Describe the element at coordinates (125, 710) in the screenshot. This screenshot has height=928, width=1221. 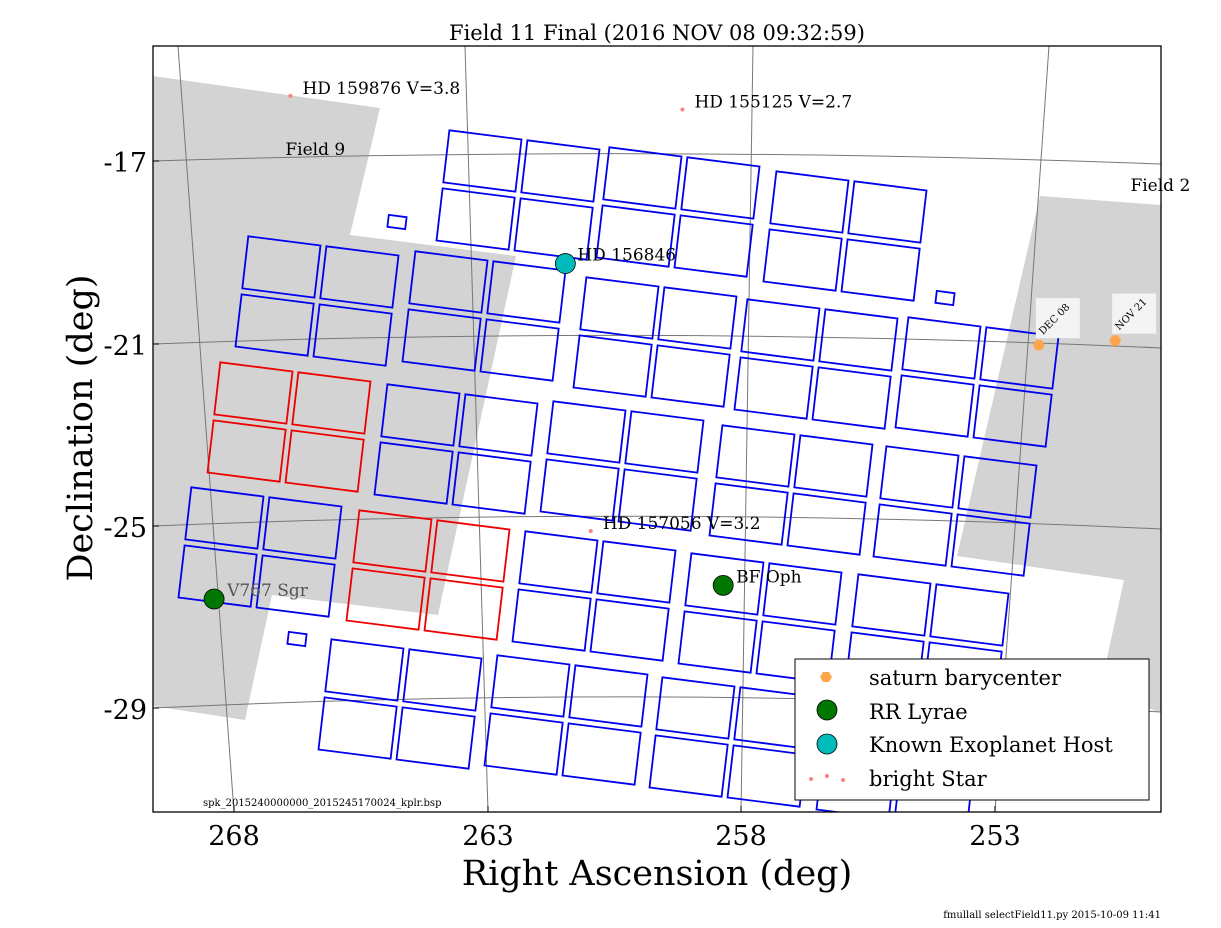
I see `y-tick-label: -29` at that location.